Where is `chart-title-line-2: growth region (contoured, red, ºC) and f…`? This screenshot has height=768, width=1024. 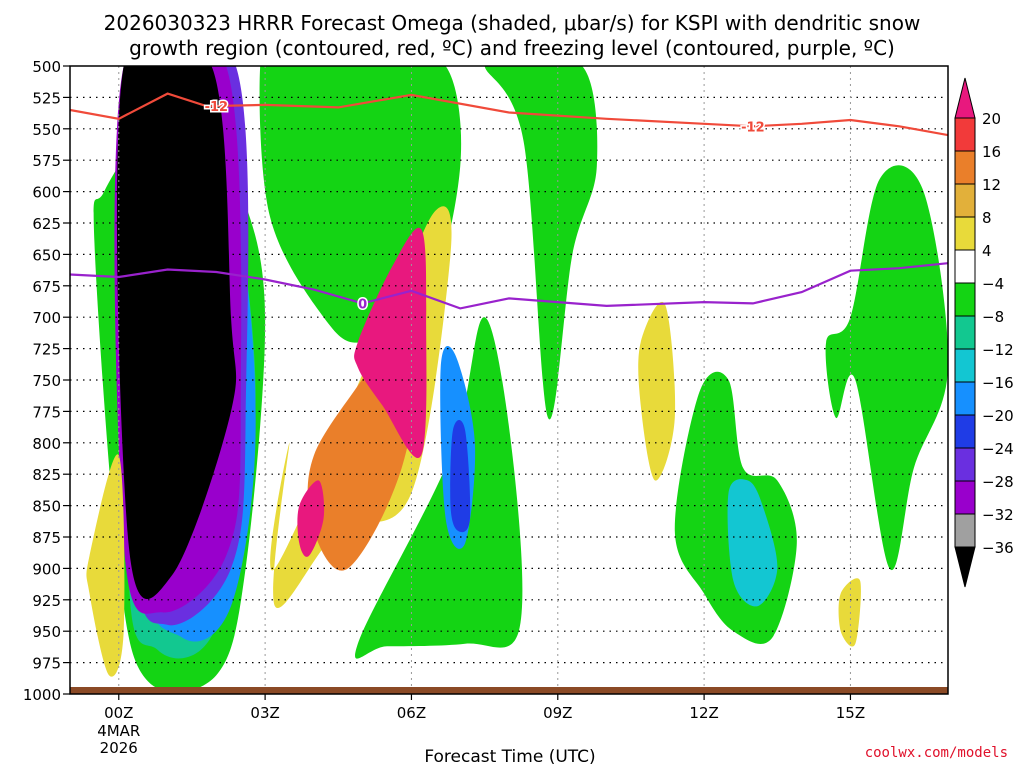
chart-title-line-2: growth region (contoured, red, ºC) and f… is located at coordinates (512, 48).